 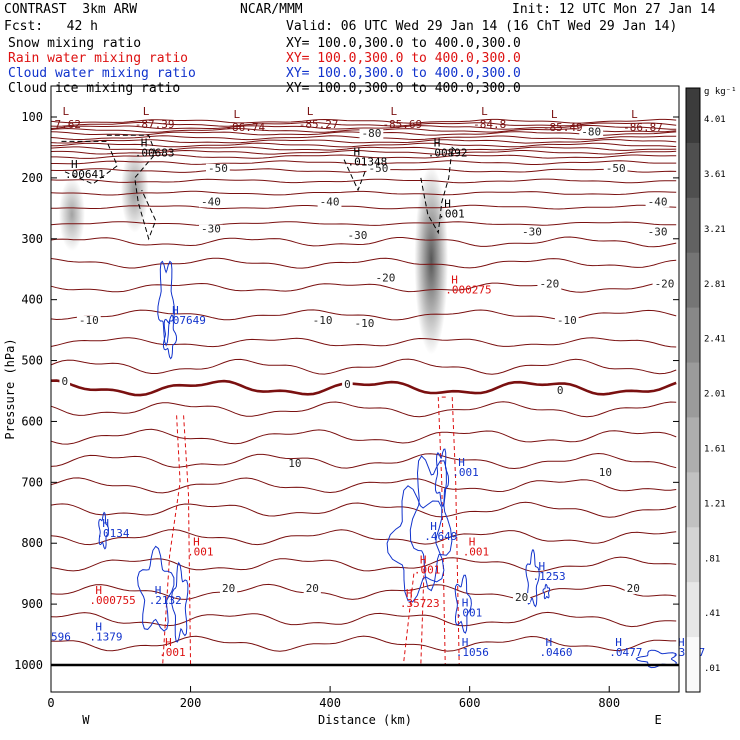 I want to click on rain-h-marker-6: H, so click(x=409, y=593).